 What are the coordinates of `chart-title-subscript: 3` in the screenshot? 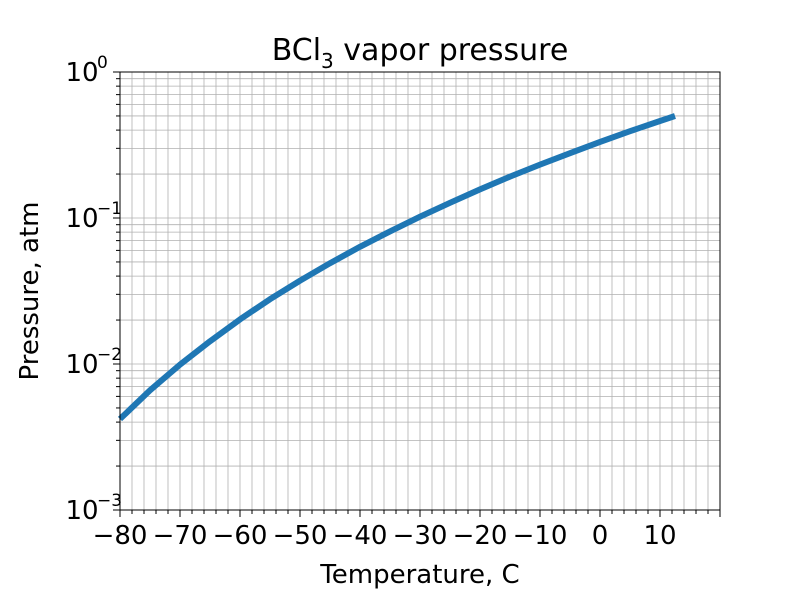 It's located at (327, 61).